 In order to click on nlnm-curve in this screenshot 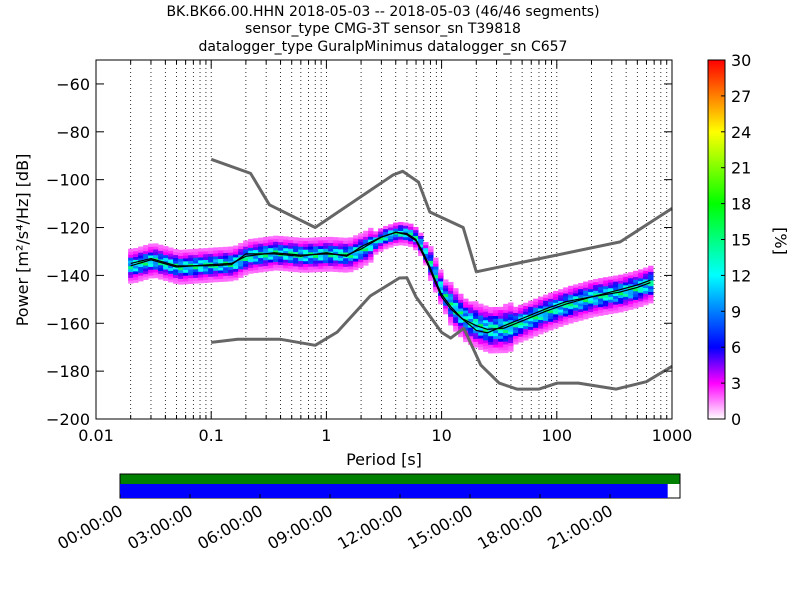, I will do `click(442, 333)`.